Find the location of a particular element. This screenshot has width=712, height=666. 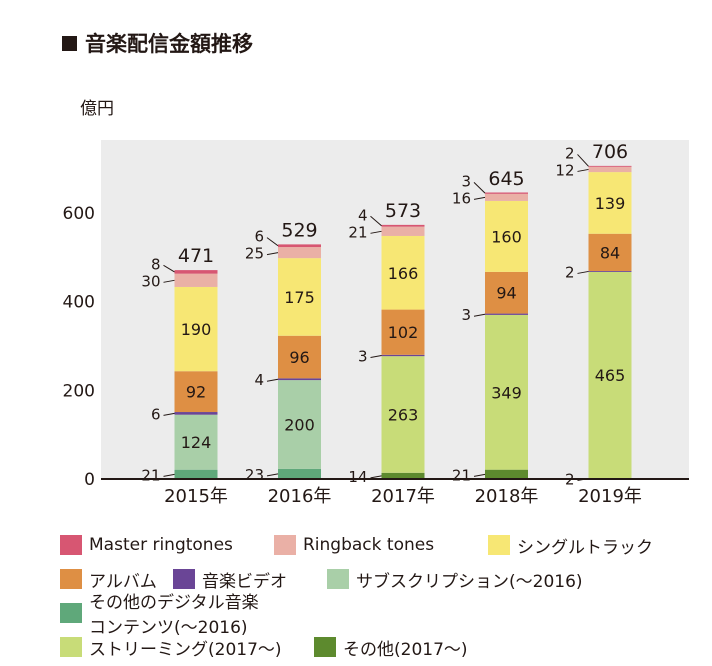

x-tick-label: 2016年 is located at coordinates (300, 496).